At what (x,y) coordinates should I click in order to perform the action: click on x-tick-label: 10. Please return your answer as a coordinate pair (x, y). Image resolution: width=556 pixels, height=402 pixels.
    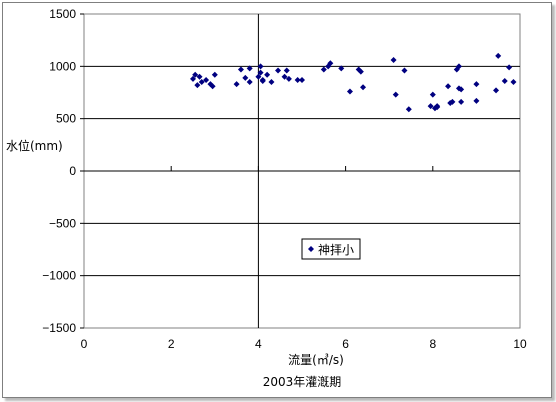
    Looking at the image, I should click on (520, 344).